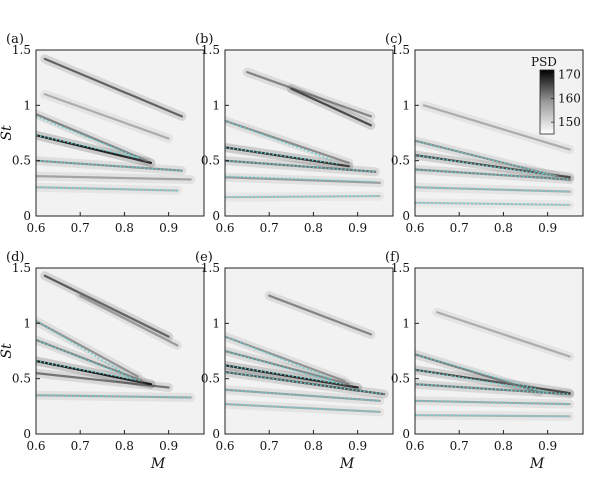  I want to click on panel-background, so click(309, 133).